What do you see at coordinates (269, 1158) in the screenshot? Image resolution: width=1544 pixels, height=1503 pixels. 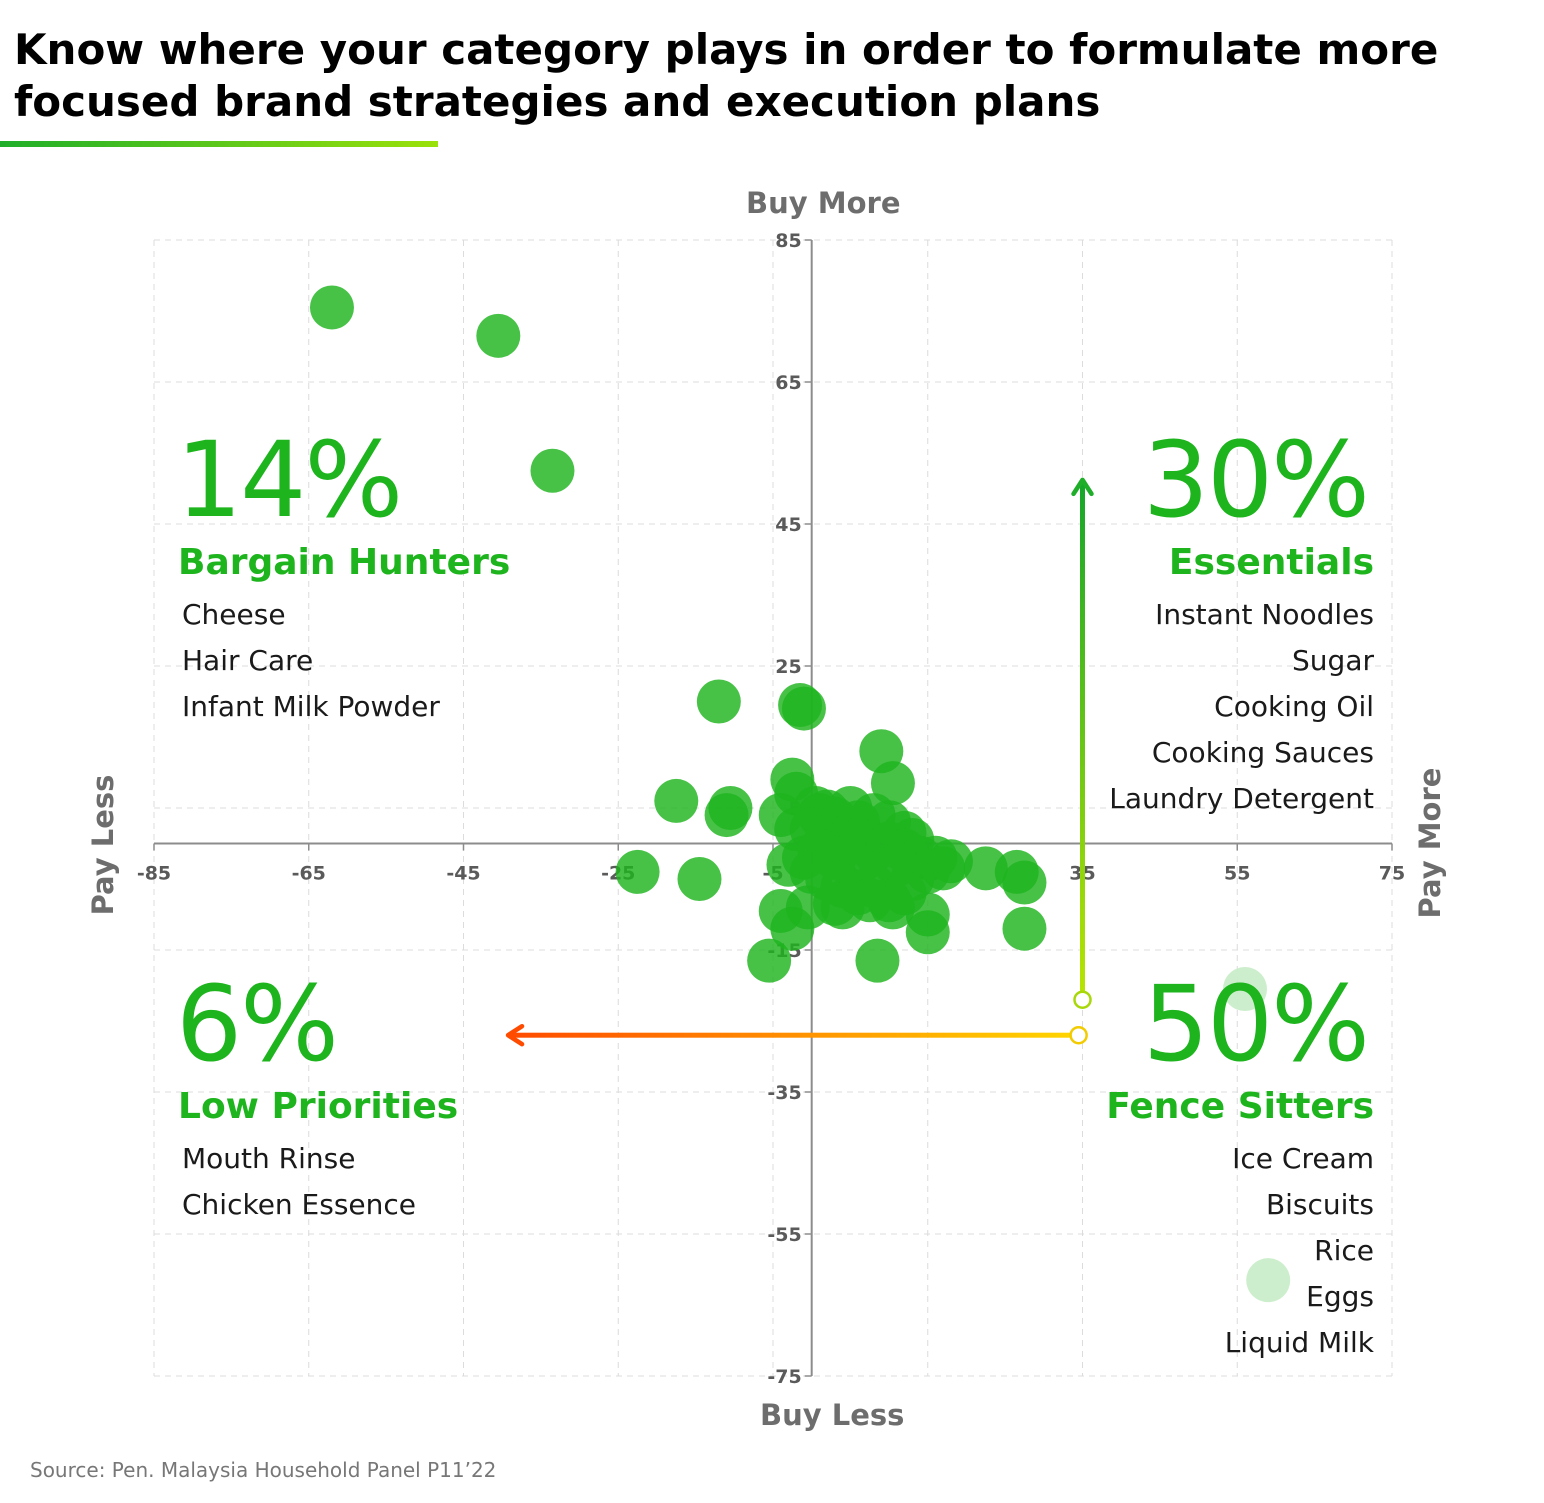 I see `list-item: Mouth Rinse` at bounding box center [269, 1158].